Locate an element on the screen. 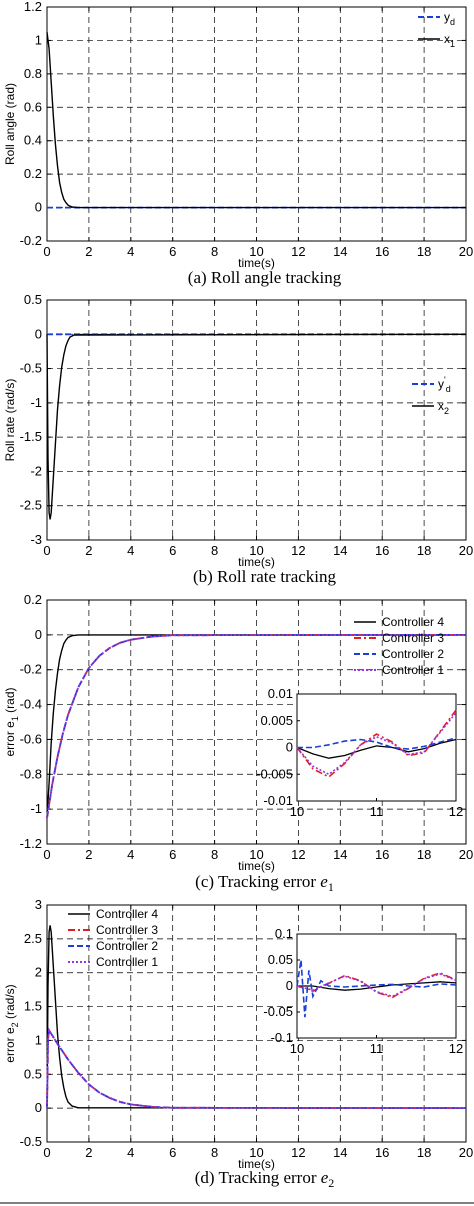 The height and width of the screenshot is (1206, 474). legend-label-1: Controller 3 is located at coordinates (413, 638).